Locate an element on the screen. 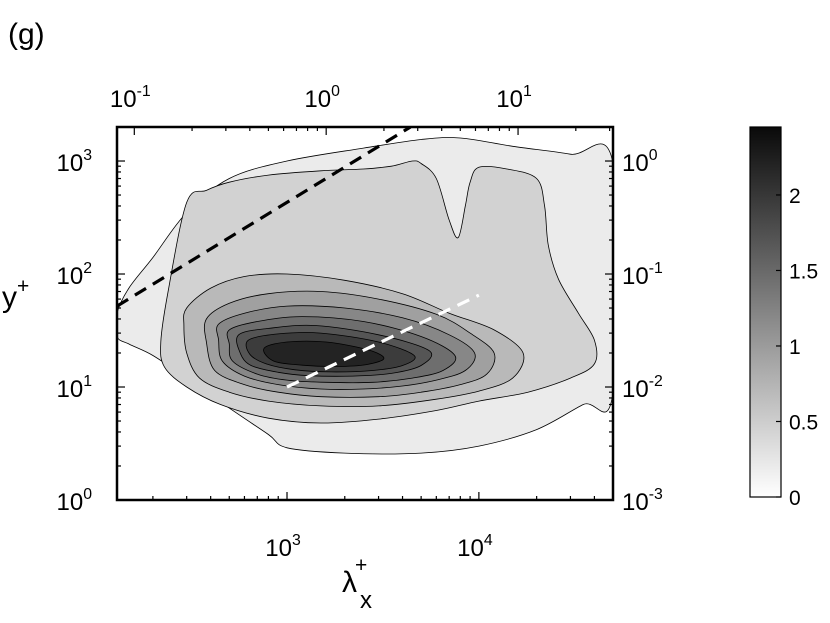 Image resolution: width=830 pixels, height=623 pixels. y-tick-label: 10³ is located at coordinates (74, 162).